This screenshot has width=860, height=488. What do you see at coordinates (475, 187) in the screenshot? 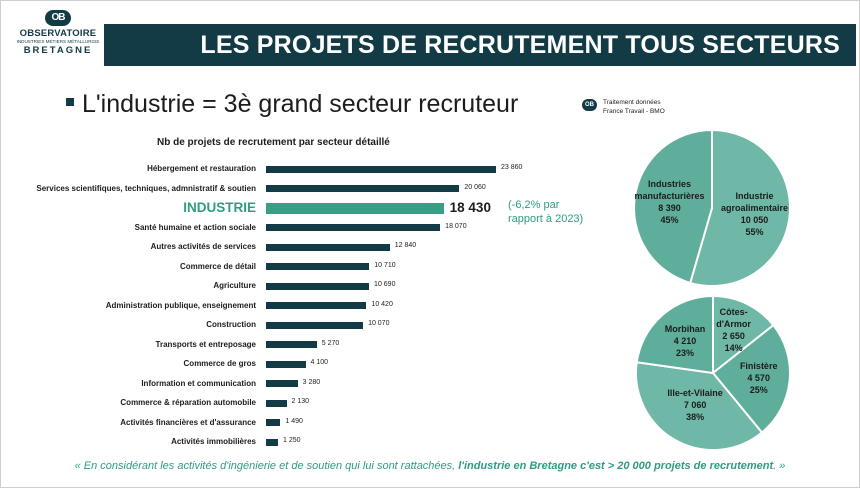
I see `bar-value-label: 20 060` at bounding box center [475, 187].